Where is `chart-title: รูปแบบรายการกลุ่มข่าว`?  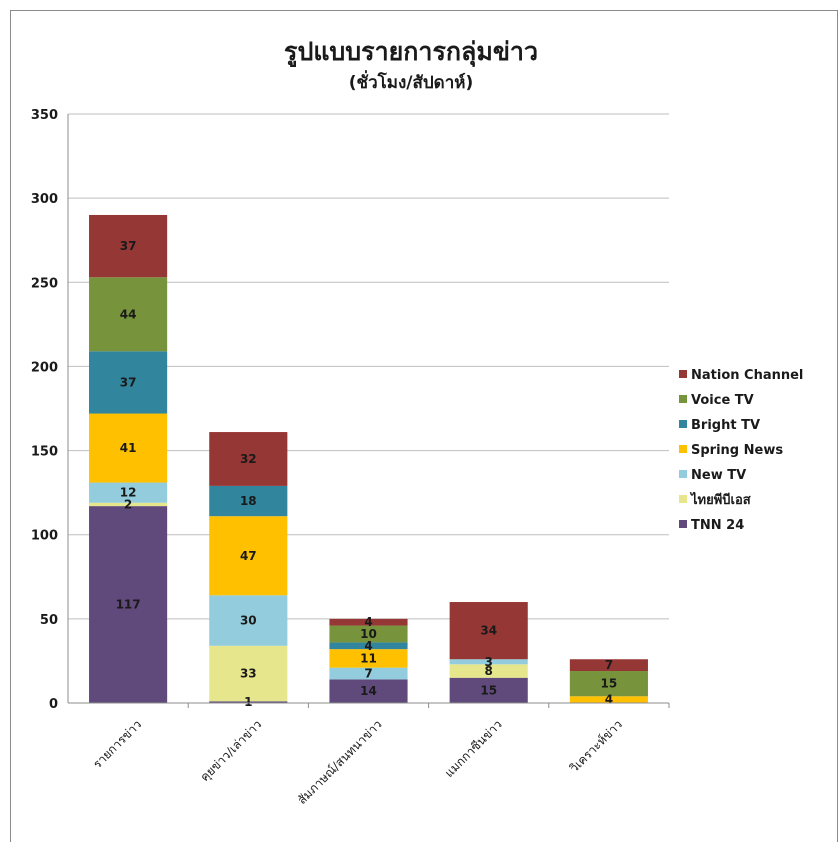 chart-title: รูปแบบรายการกลุ่มข่าว is located at coordinates (411, 52).